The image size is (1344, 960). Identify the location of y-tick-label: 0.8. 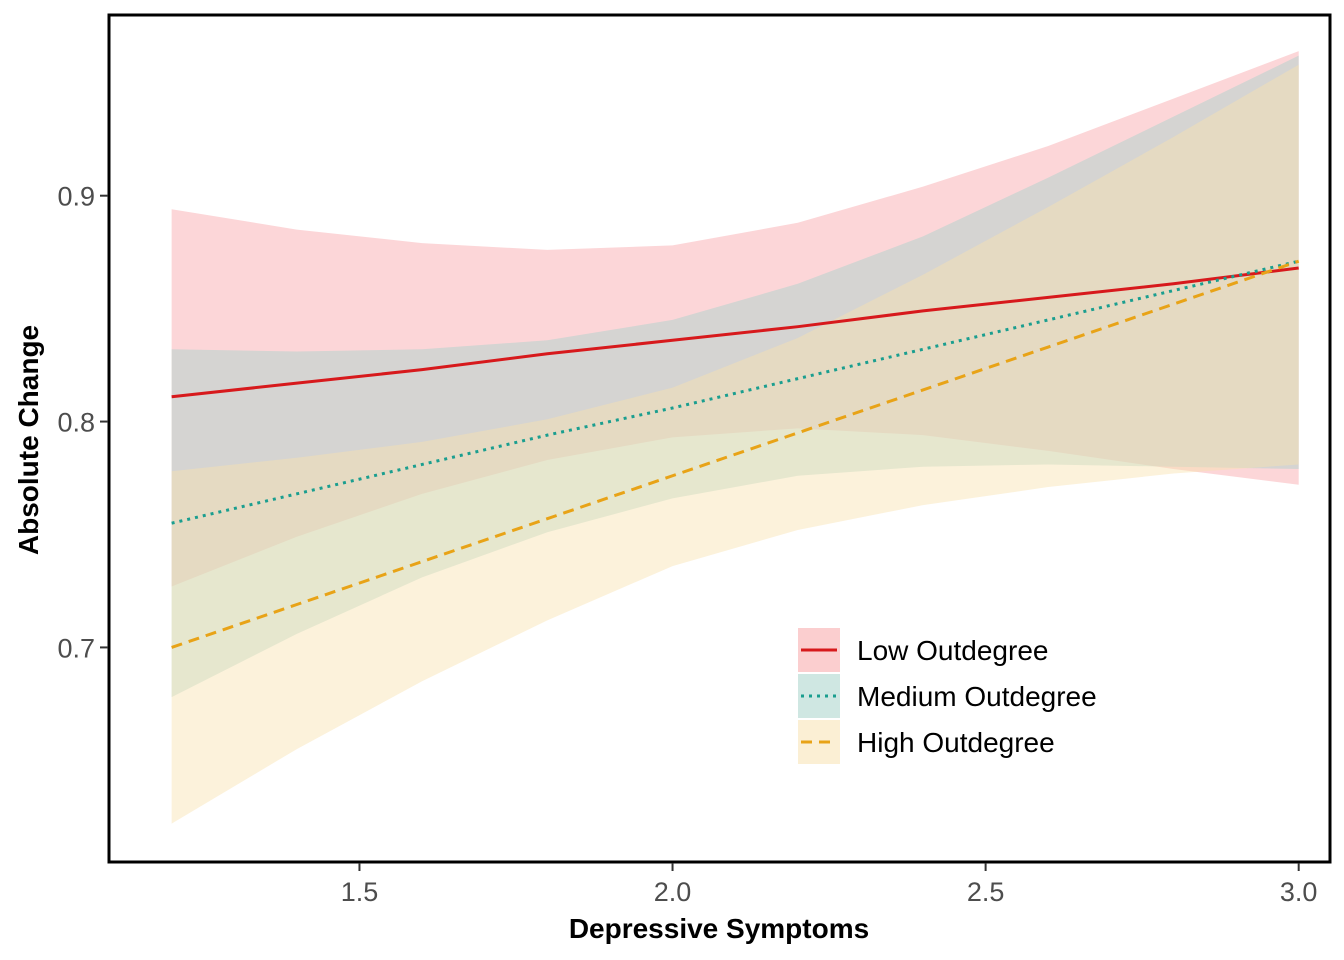
(76, 423).